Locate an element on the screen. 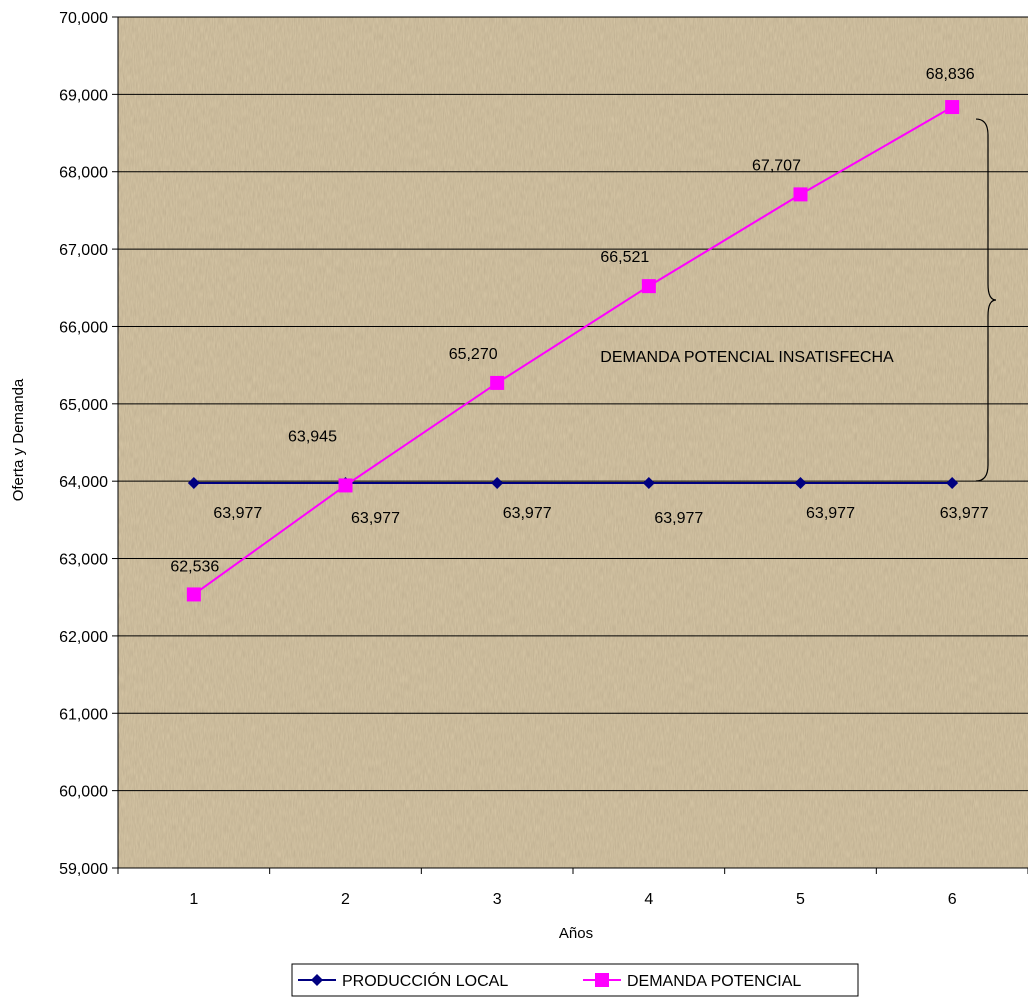 This screenshot has height=1000, width=1028. x-tick-label: 3 is located at coordinates (497, 899).